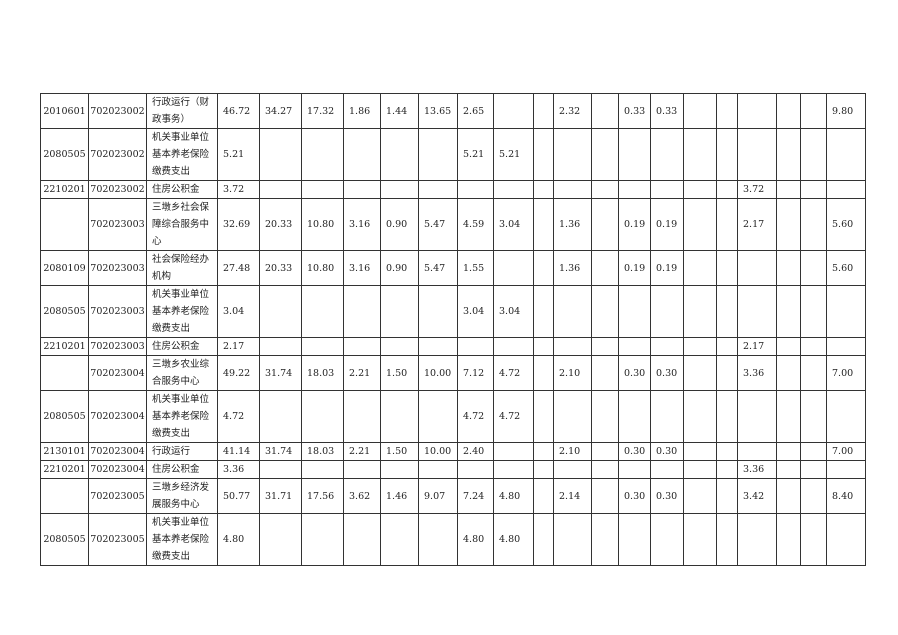 The width and height of the screenshot is (898, 635). Describe the element at coordinates (182, 373) in the screenshot. I see `item-name-cell: 三墩乡农业综合服务中心` at that location.